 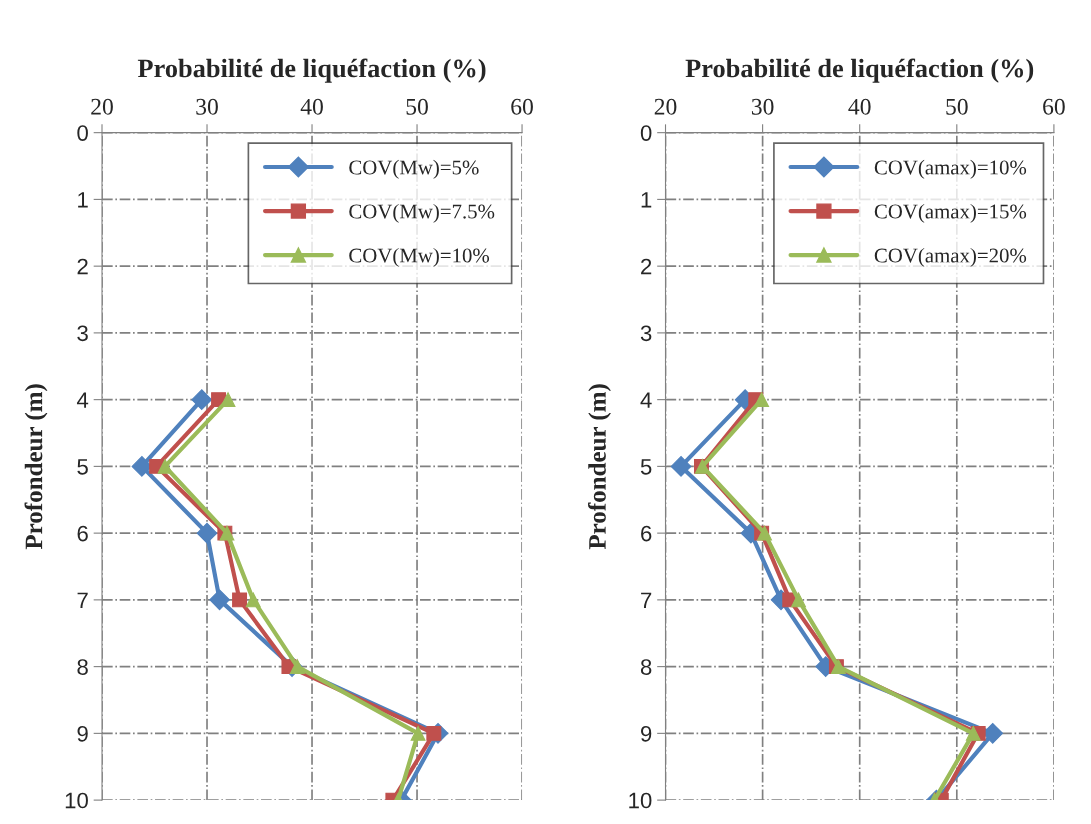 I want to click on legend-label: COV(amax)=10%, so click(x=950, y=169).